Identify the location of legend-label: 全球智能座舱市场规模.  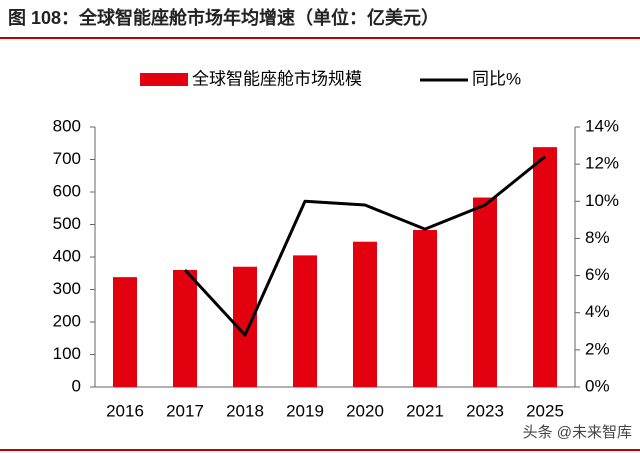
(277, 78).